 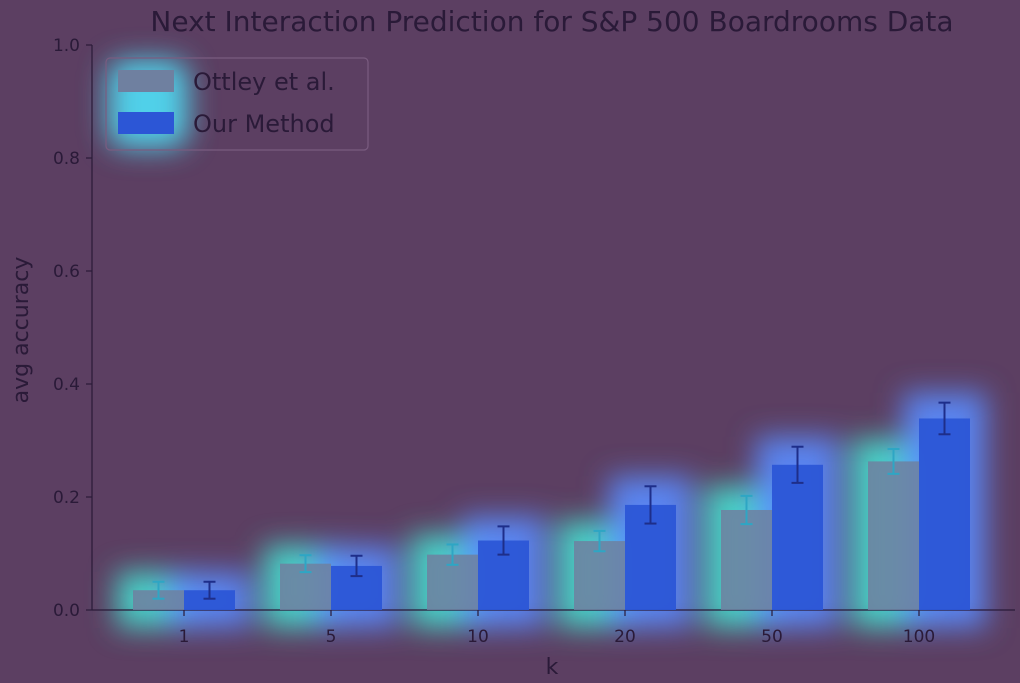 I want to click on x-tick-label: 20, so click(x=625, y=637).